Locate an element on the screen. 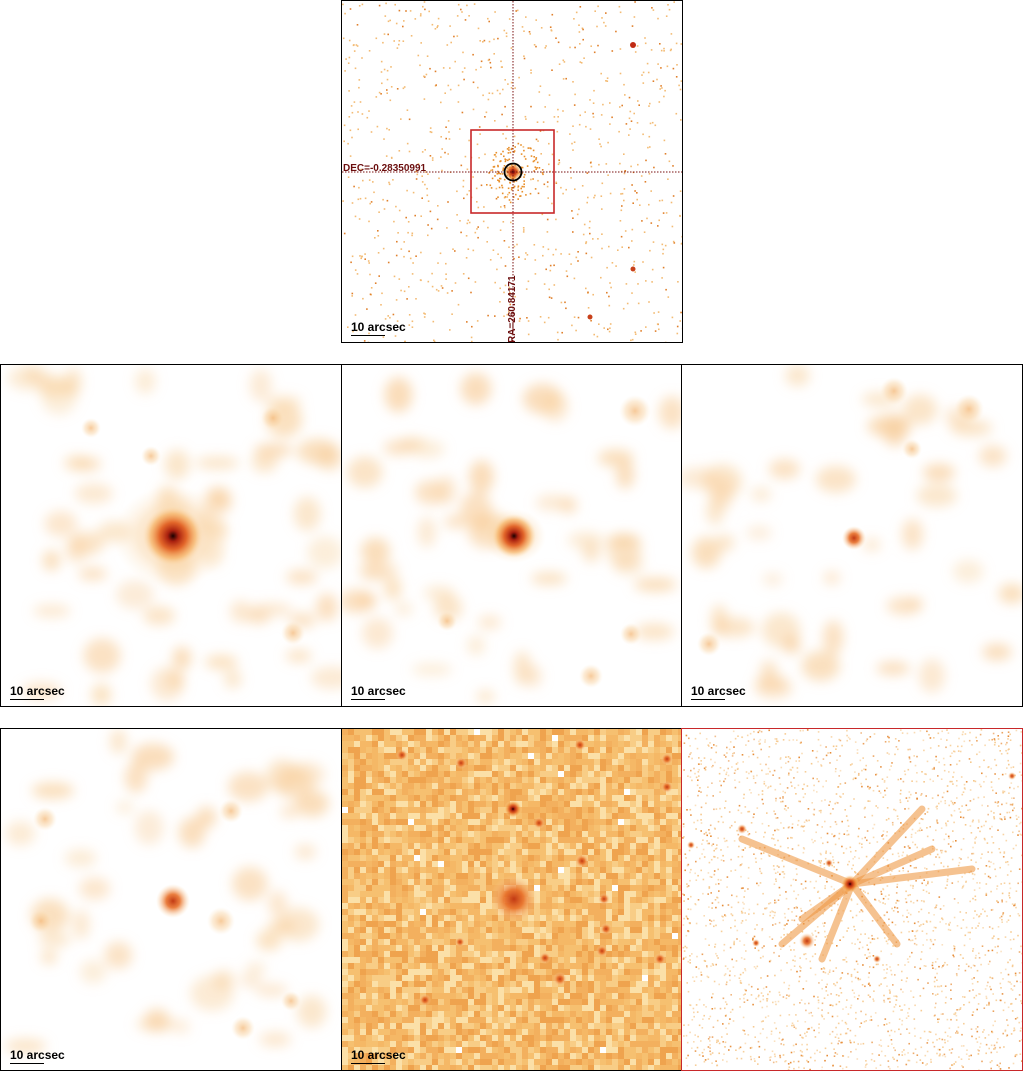  dec-coordinate-label: DEC=-0.28350991 is located at coordinates (385, 168).